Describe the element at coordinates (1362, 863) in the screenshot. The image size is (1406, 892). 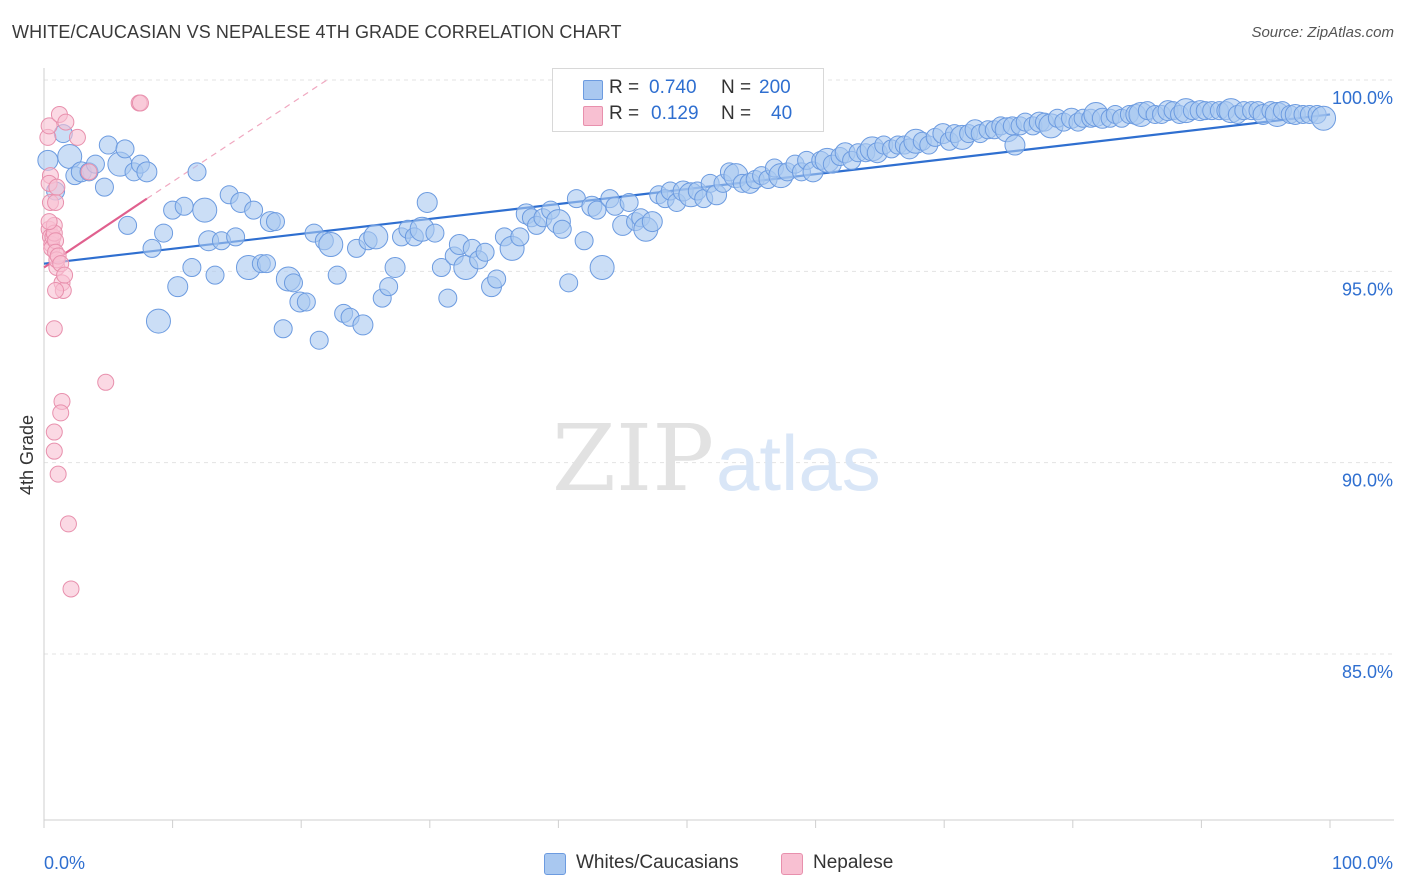
I see `x-tick-label: 100.0%` at that location.